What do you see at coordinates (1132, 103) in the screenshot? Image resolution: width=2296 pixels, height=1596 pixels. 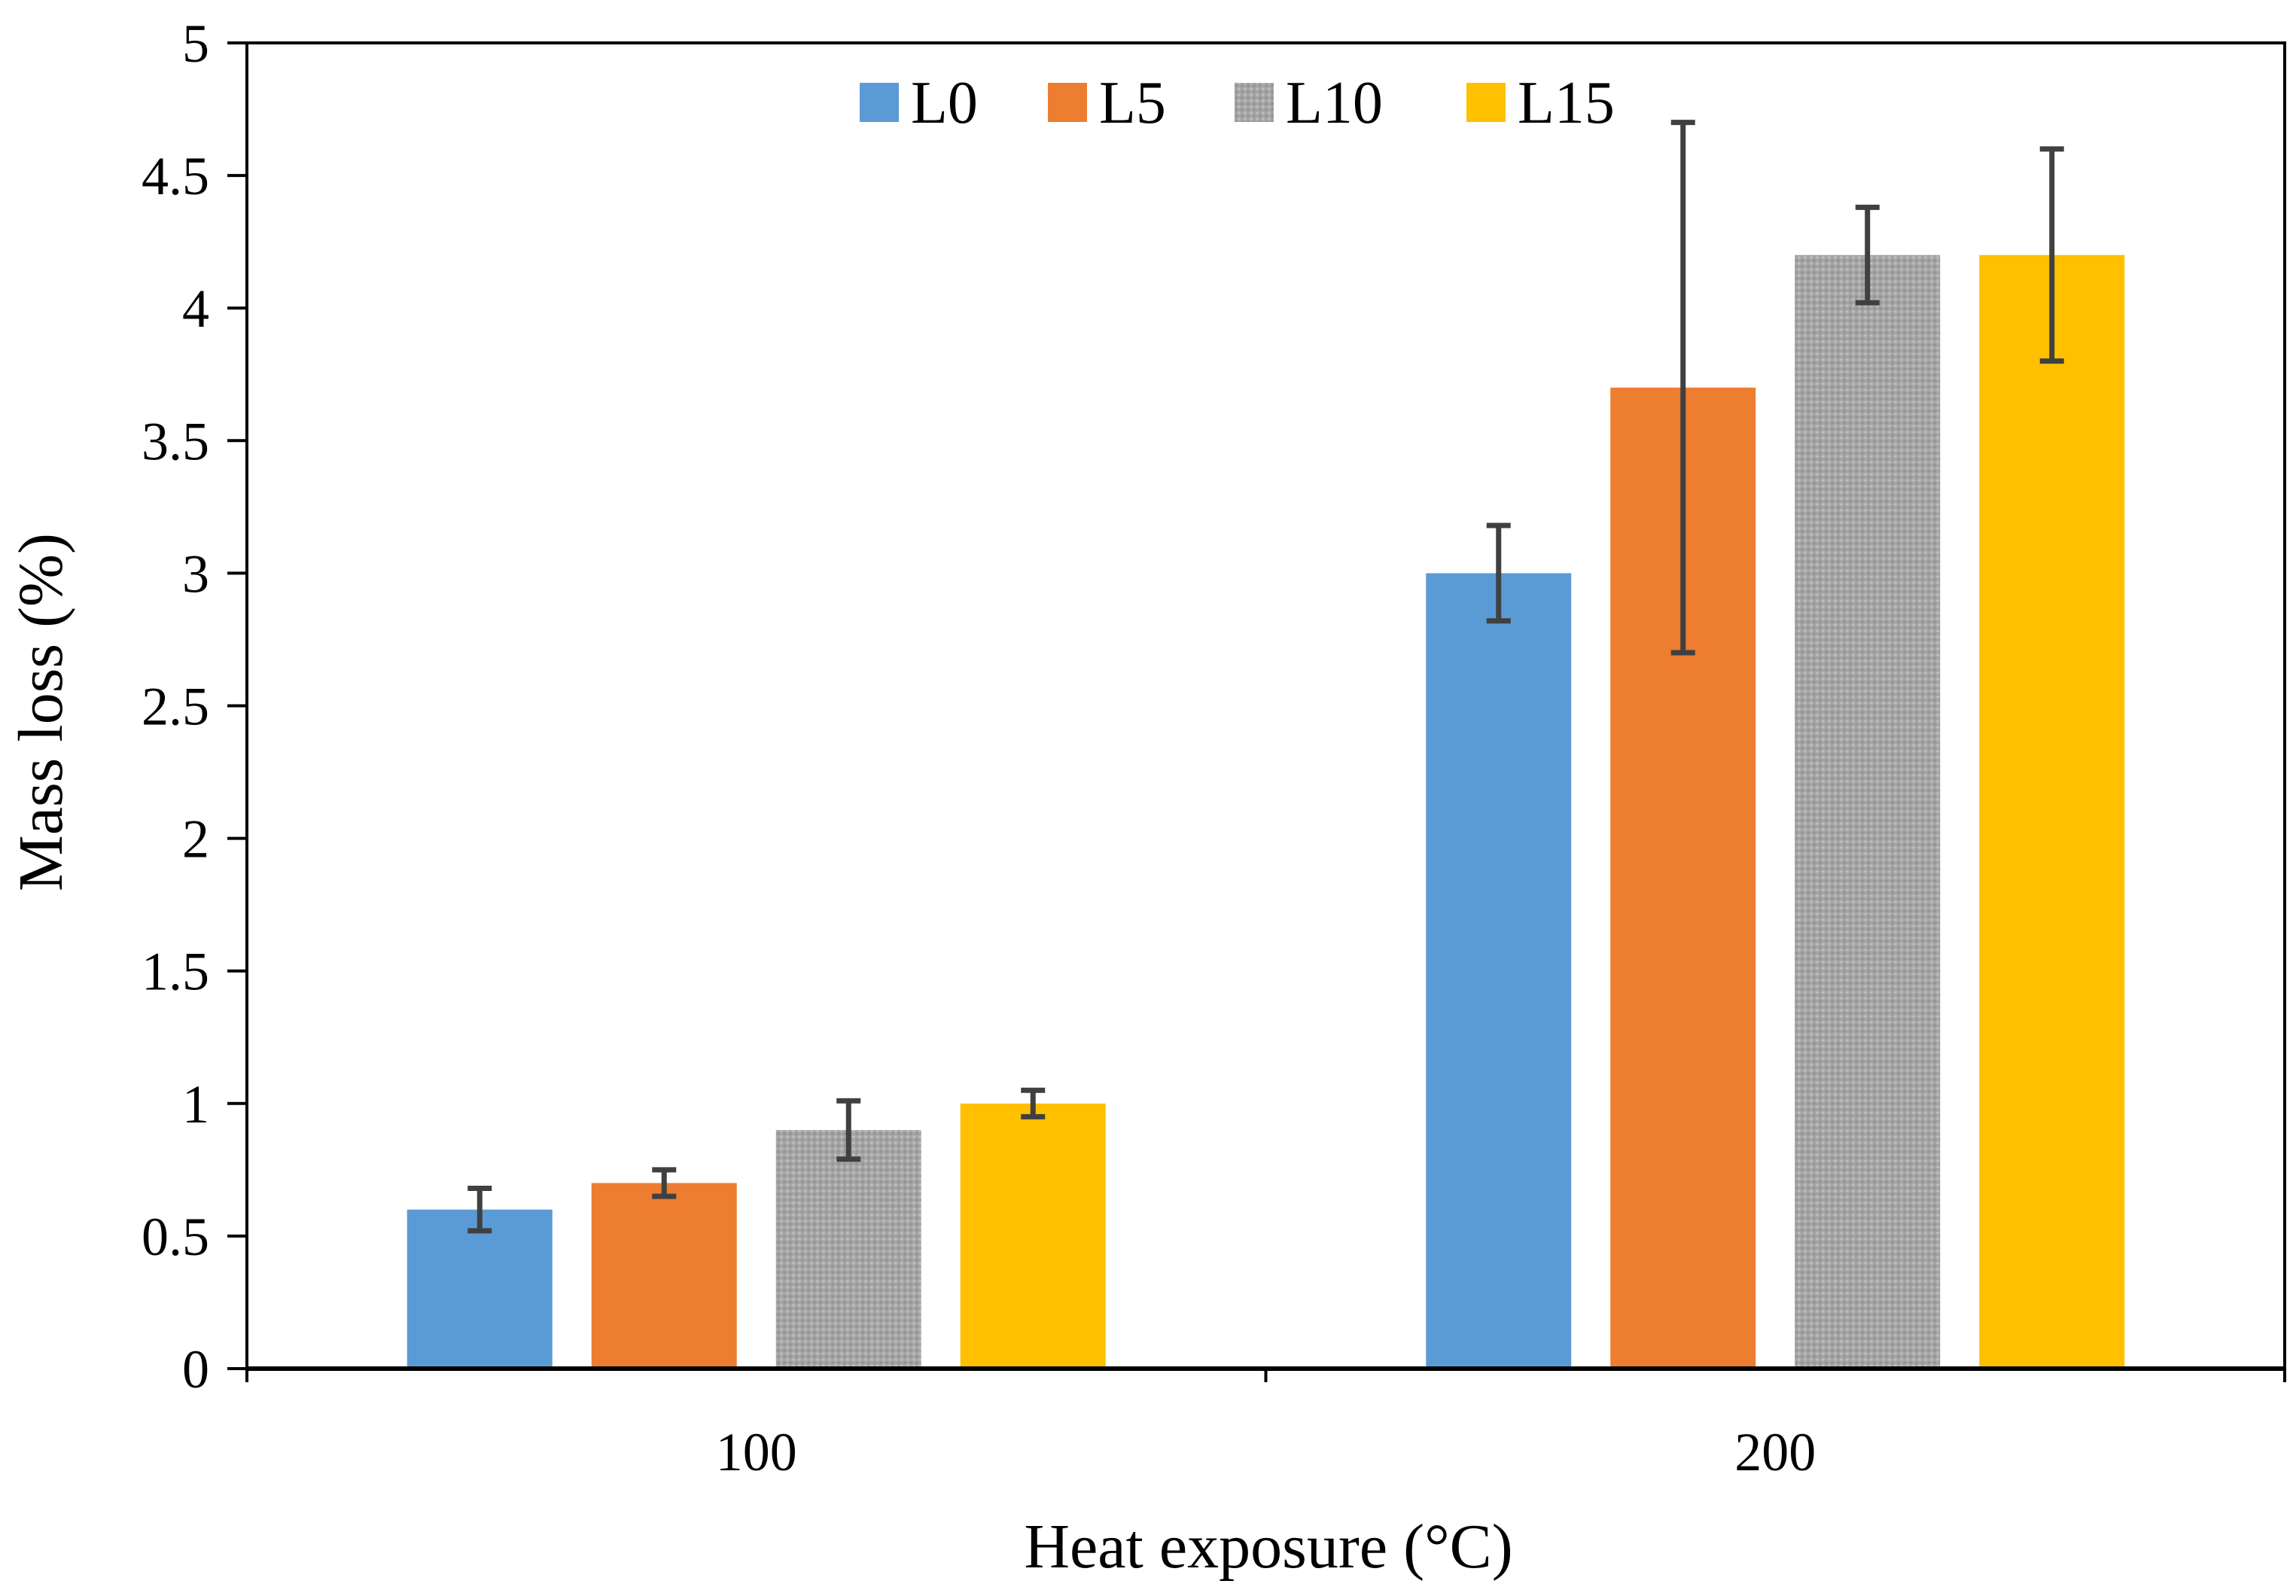 I see `legend-label-l5: L5` at bounding box center [1132, 103].